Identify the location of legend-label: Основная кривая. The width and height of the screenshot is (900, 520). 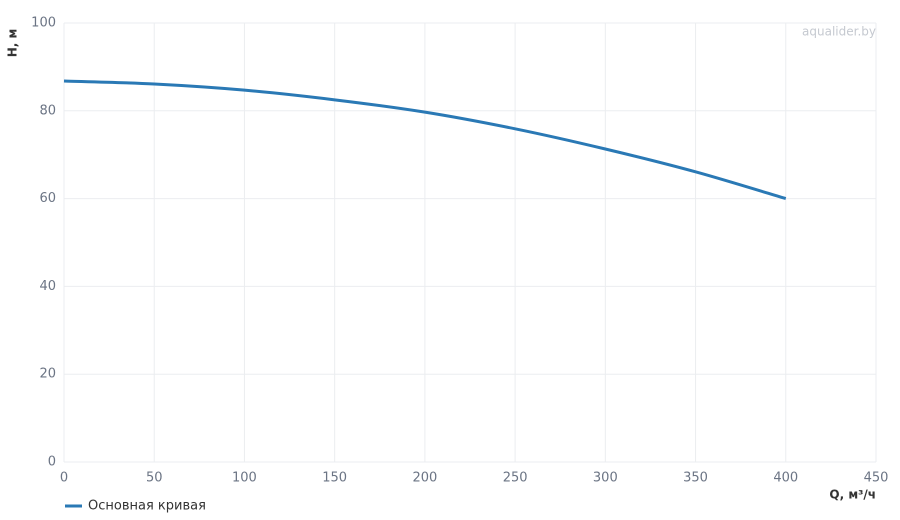
(147, 506).